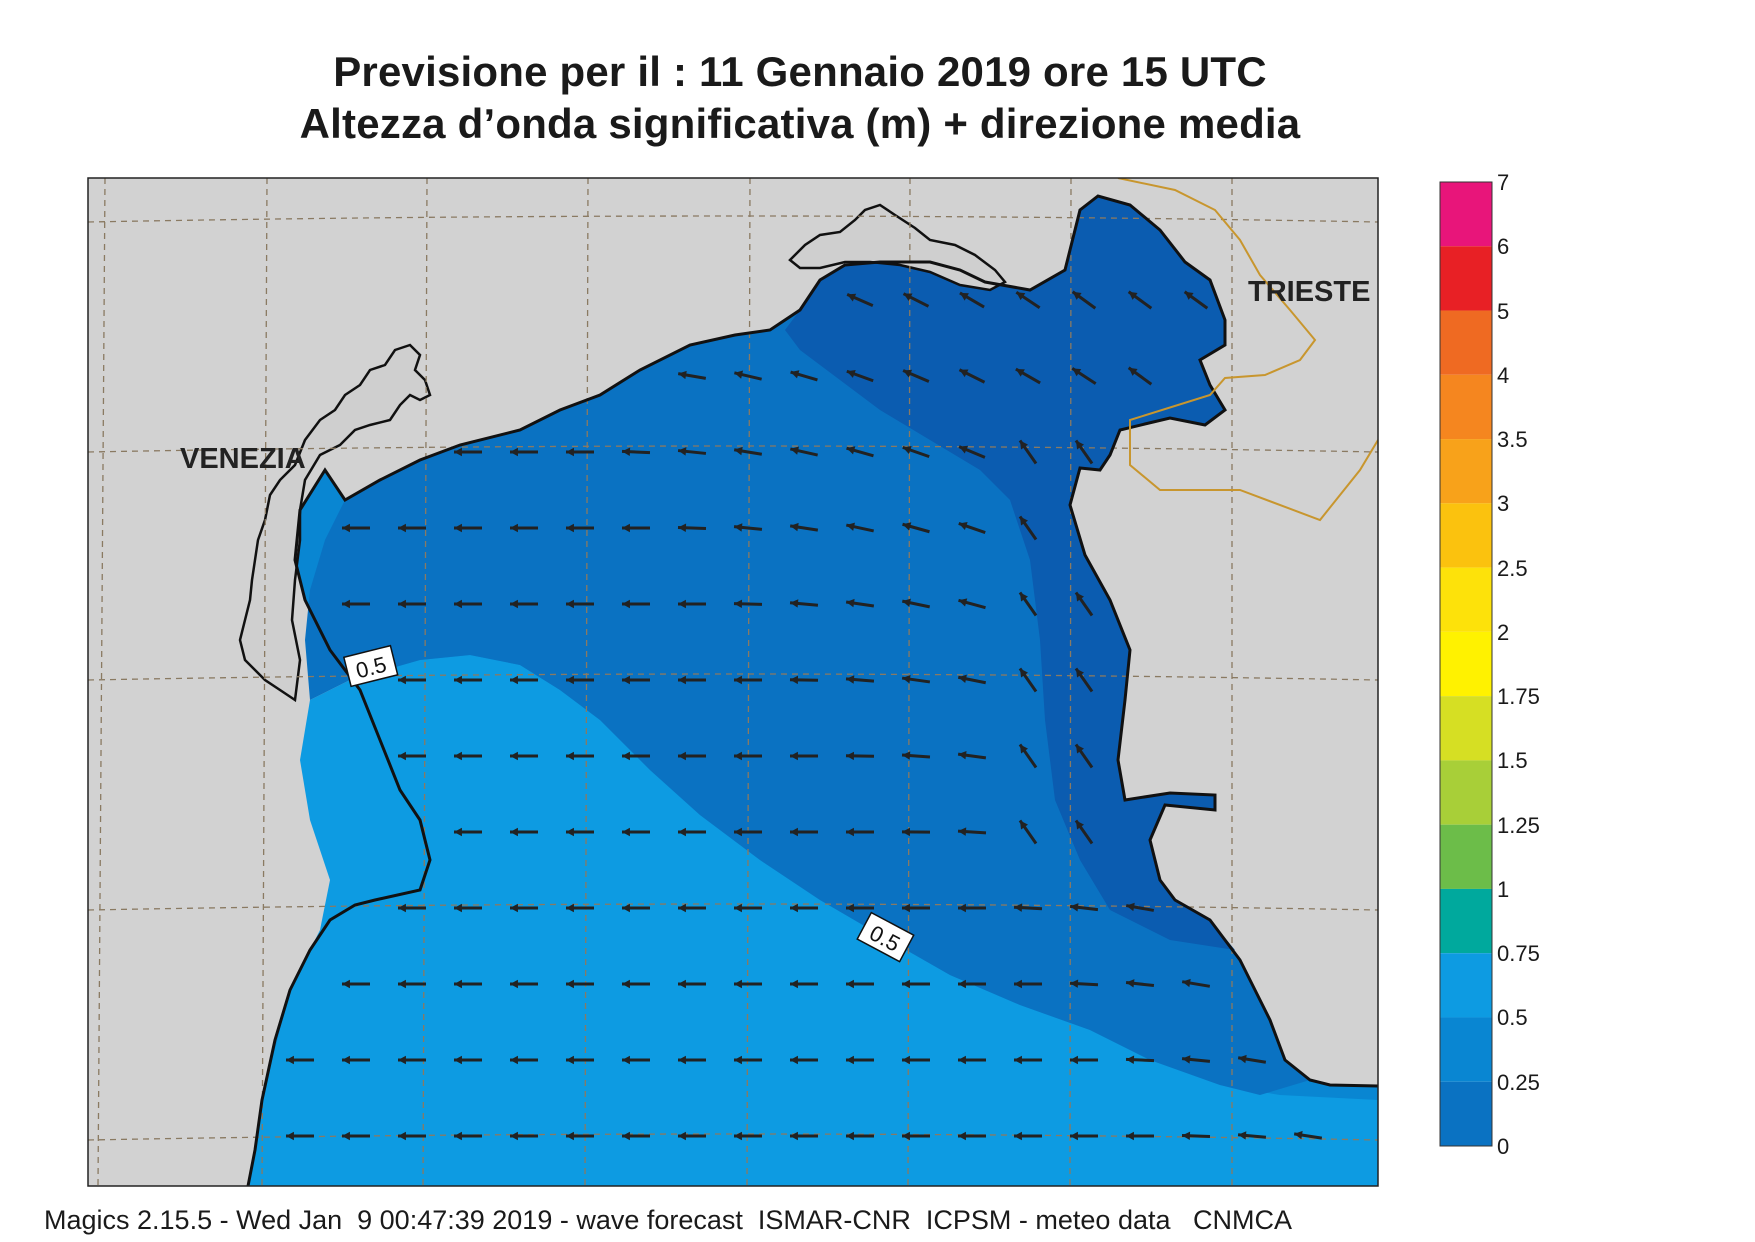 The width and height of the screenshot is (1755, 1242). Describe the element at coordinates (335, 523) in the screenshot. I see `venice-lagoon-land` at that location.